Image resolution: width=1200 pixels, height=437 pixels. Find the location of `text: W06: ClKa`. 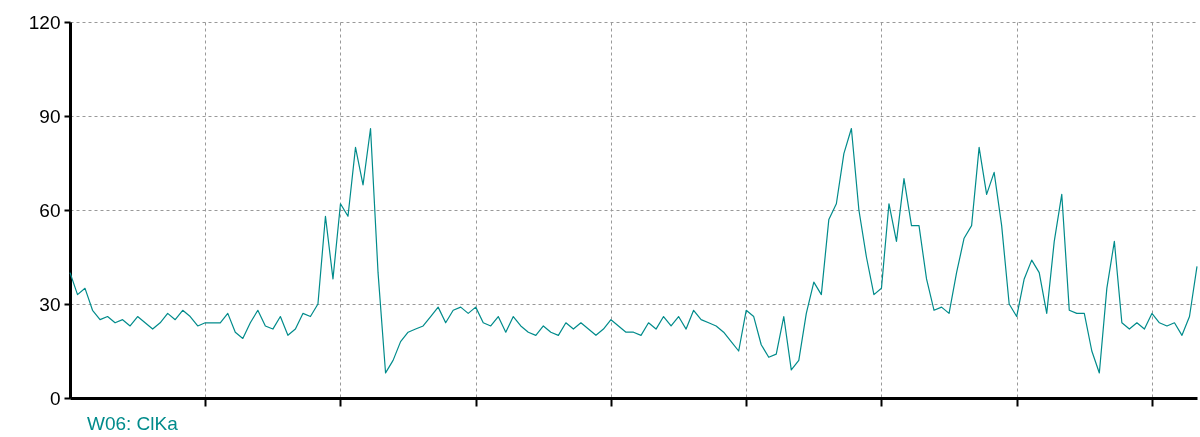

text: W06: ClKa is located at coordinates (133, 423).